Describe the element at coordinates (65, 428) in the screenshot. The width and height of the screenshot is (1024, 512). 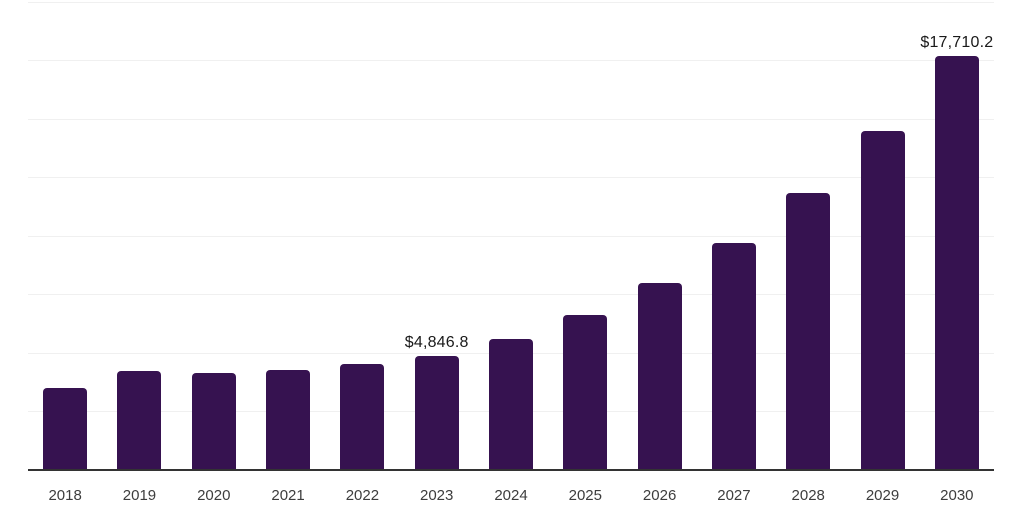
I see `bar-2018` at that location.